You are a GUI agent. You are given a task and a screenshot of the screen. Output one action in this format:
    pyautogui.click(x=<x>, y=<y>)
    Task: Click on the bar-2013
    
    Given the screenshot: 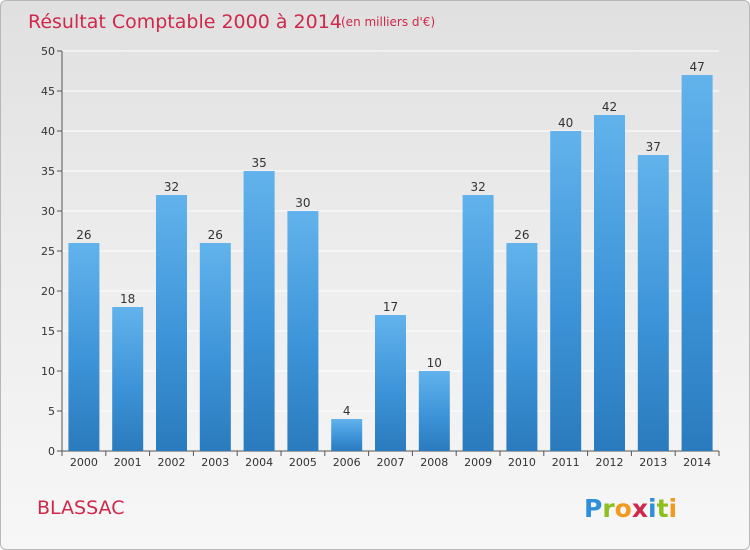 What is the action you would take?
    pyautogui.click(x=653, y=303)
    